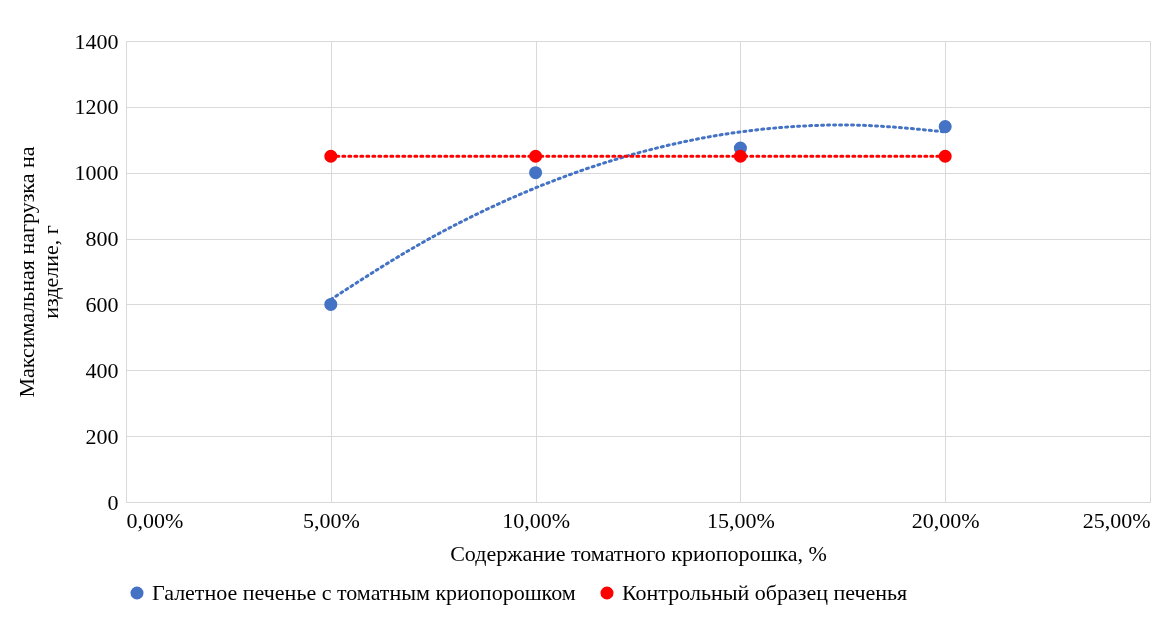  What do you see at coordinates (102, 304) in the screenshot?
I see `y-tick-label: 600` at bounding box center [102, 304].